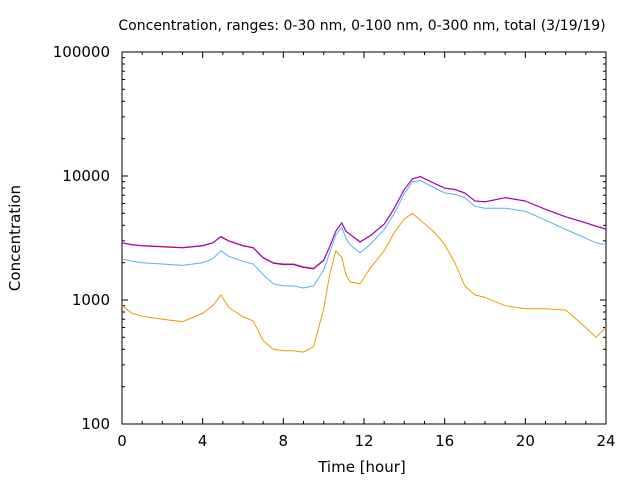 This screenshot has height=480, width=640. What do you see at coordinates (91, 300) in the screenshot?
I see `y-tick-label: 1000` at bounding box center [91, 300].